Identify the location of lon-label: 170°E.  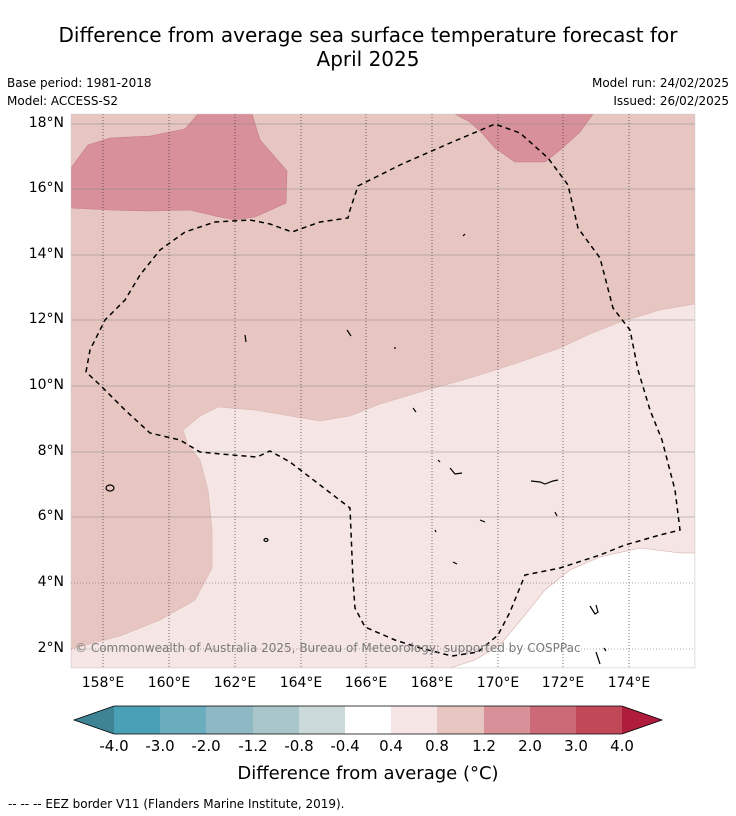
(498, 683).